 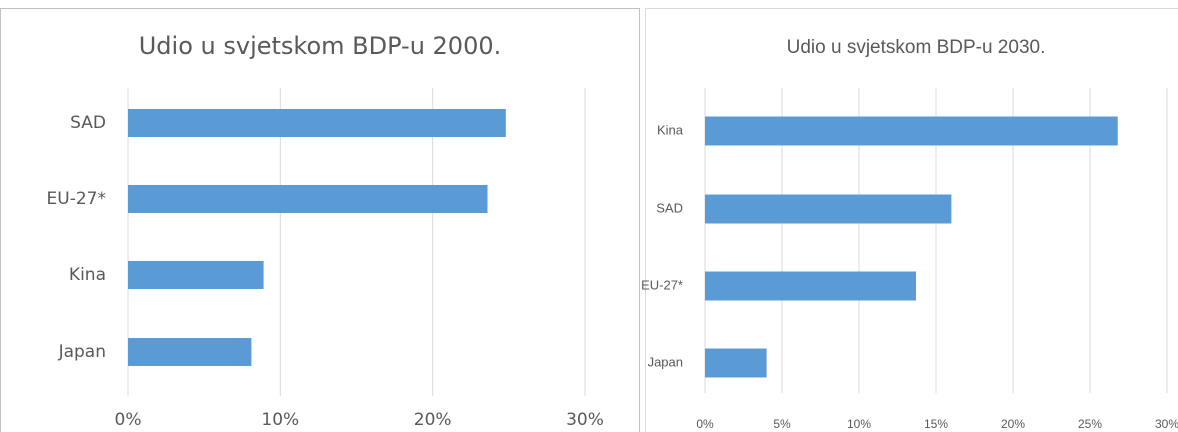 I want to click on x-tick-label: 25%, so click(x=1090, y=424).